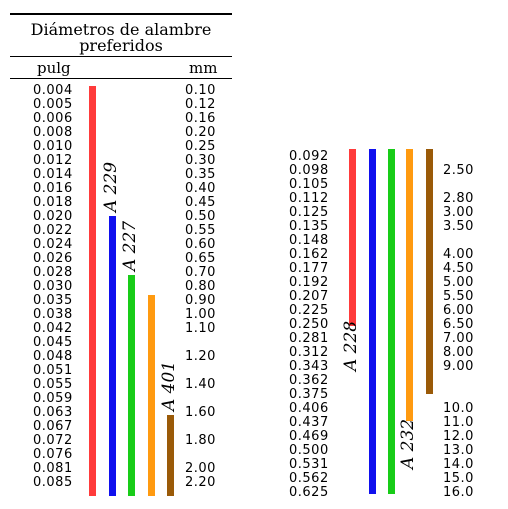  I want to click on wire-diameter-in: 0.004, so click(53, 90).